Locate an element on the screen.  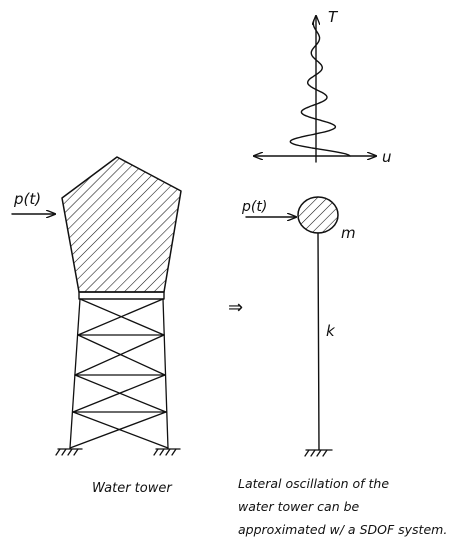
stiffness-label: k is located at coordinates (331, 331).